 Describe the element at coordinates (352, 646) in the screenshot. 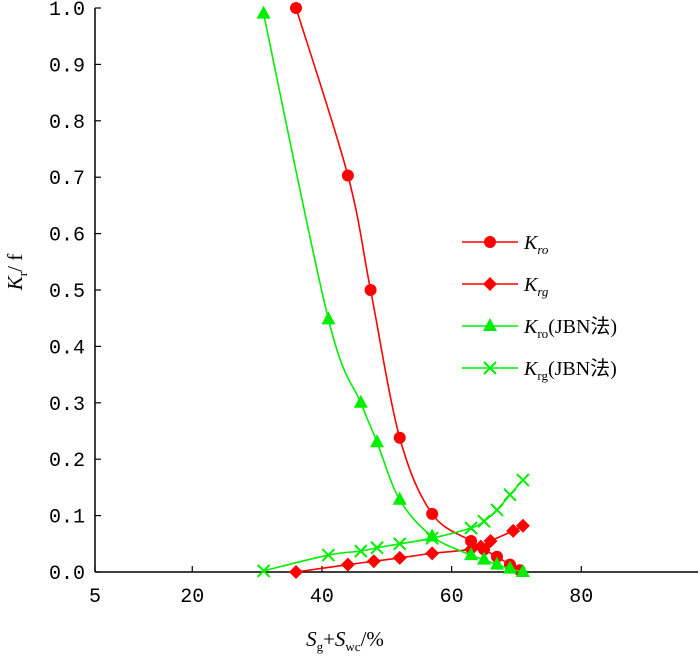

I see `x-axis-title-sub2: wc` at that location.